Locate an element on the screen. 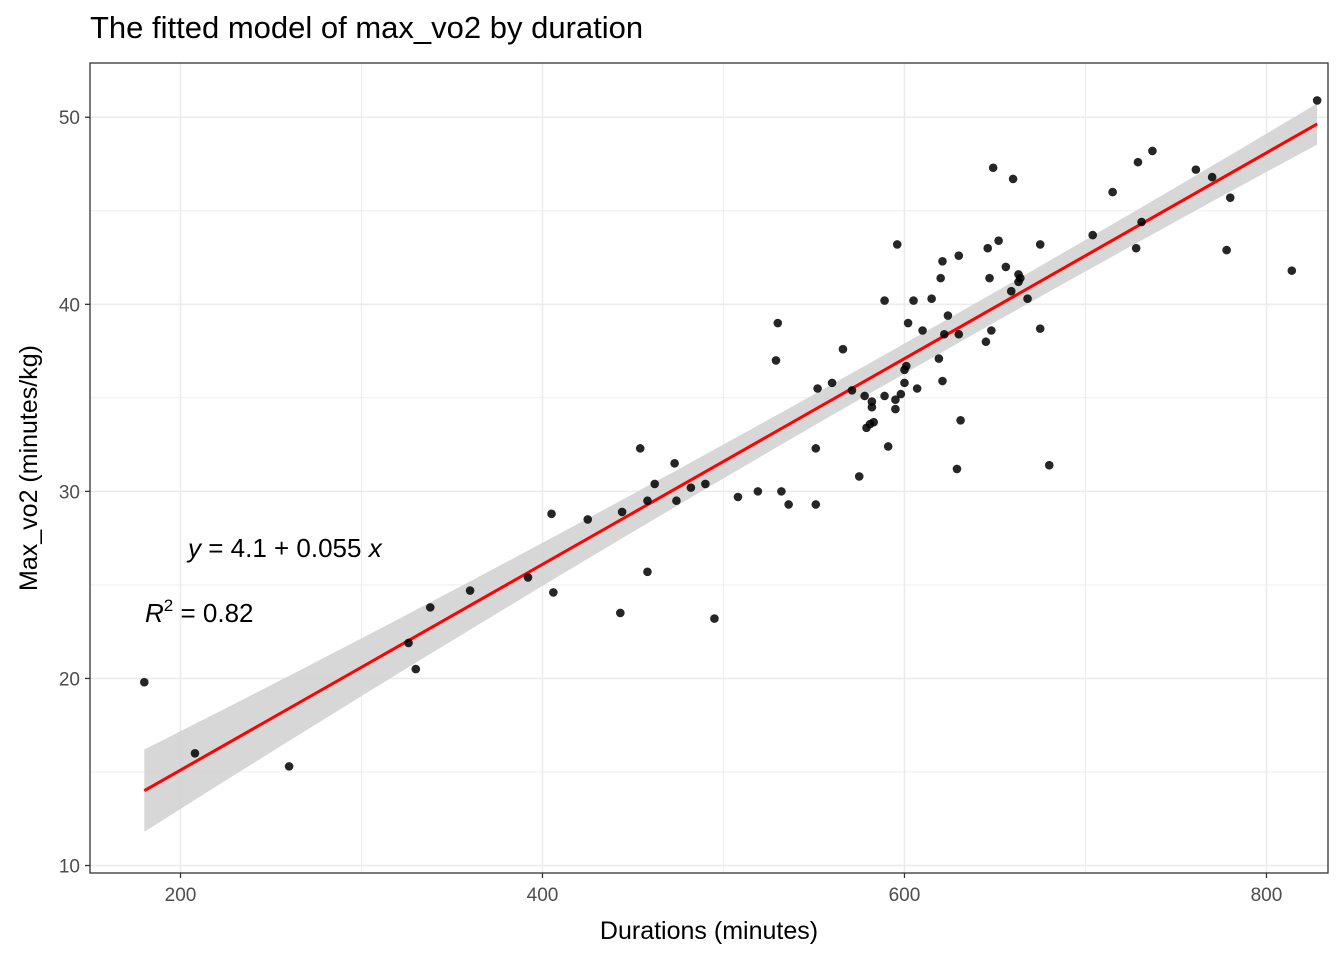  y-tick-label: 10 is located at coordinates (69, 867).